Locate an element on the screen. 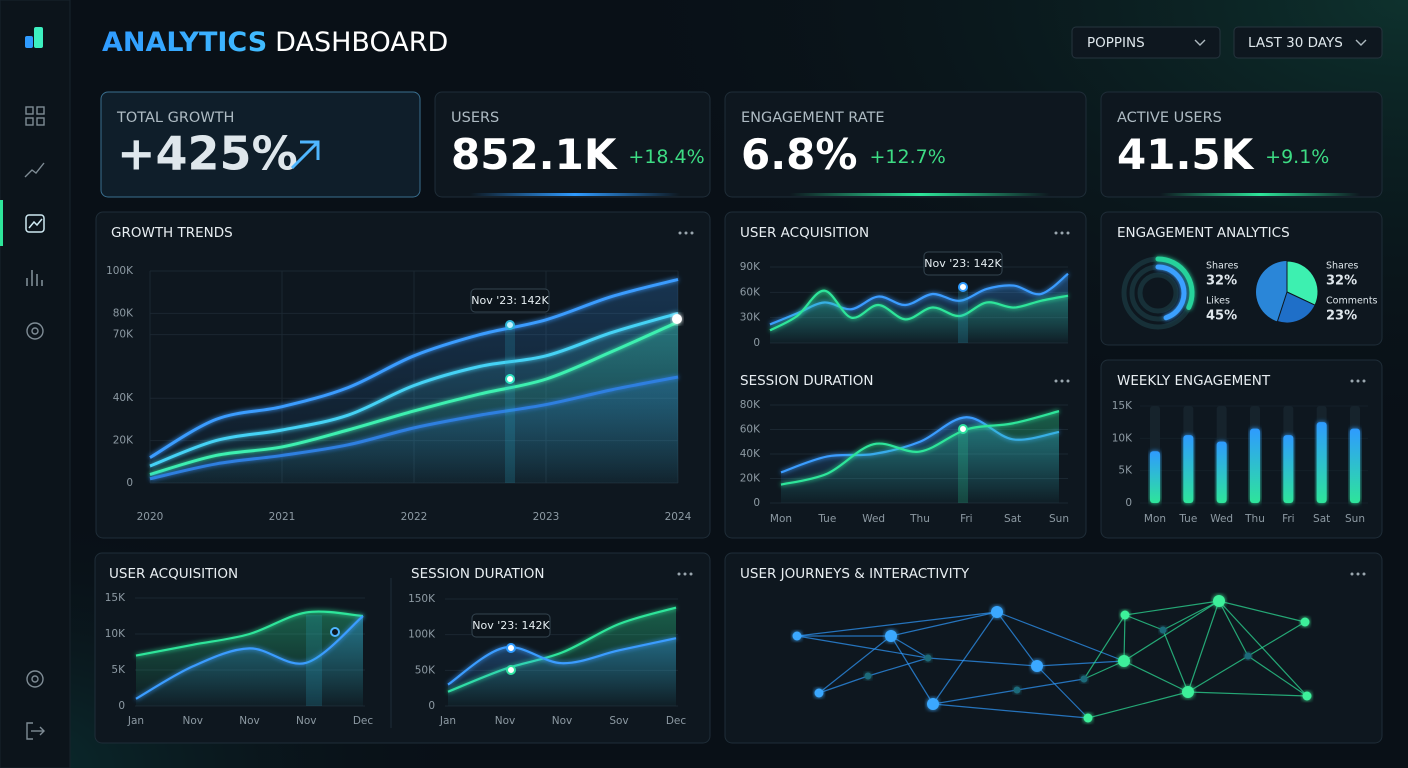 The height and width of the screenshot is (768, 1408). kpi-value-line: 41.5K +9.1% is located at coordinates (1223, 154).